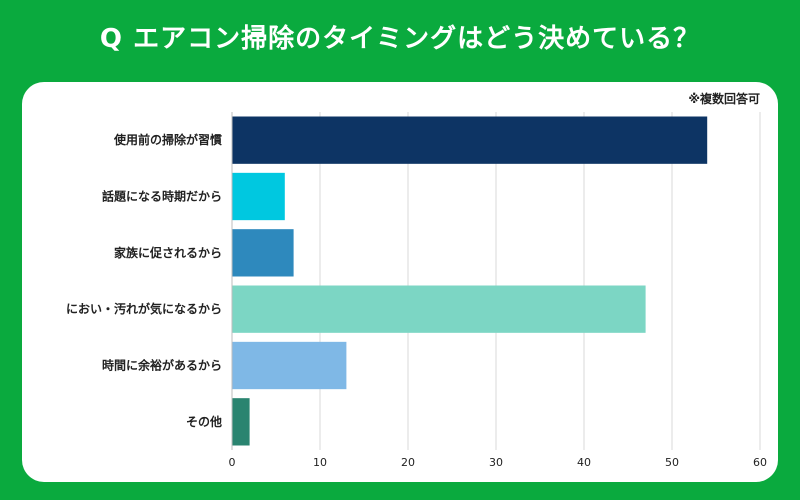 The image size is (800, 500). I want to click on x-tick-label: 10, so click(320, 462).